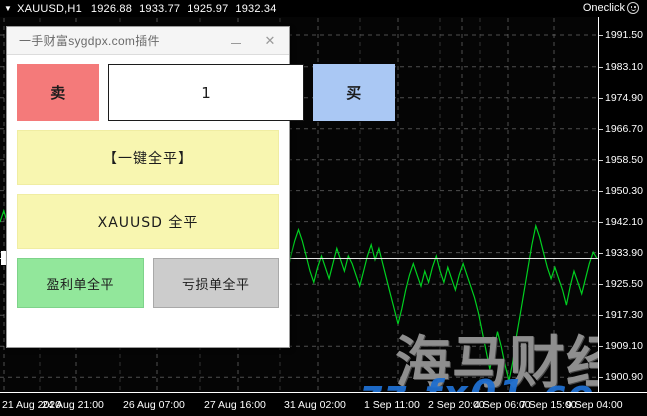 The width and height of the screenshot is (647, 416). Describe the element at coordinates (208, 8) in the screenshot. I see `ohlc-low: 1925.97` at that location.